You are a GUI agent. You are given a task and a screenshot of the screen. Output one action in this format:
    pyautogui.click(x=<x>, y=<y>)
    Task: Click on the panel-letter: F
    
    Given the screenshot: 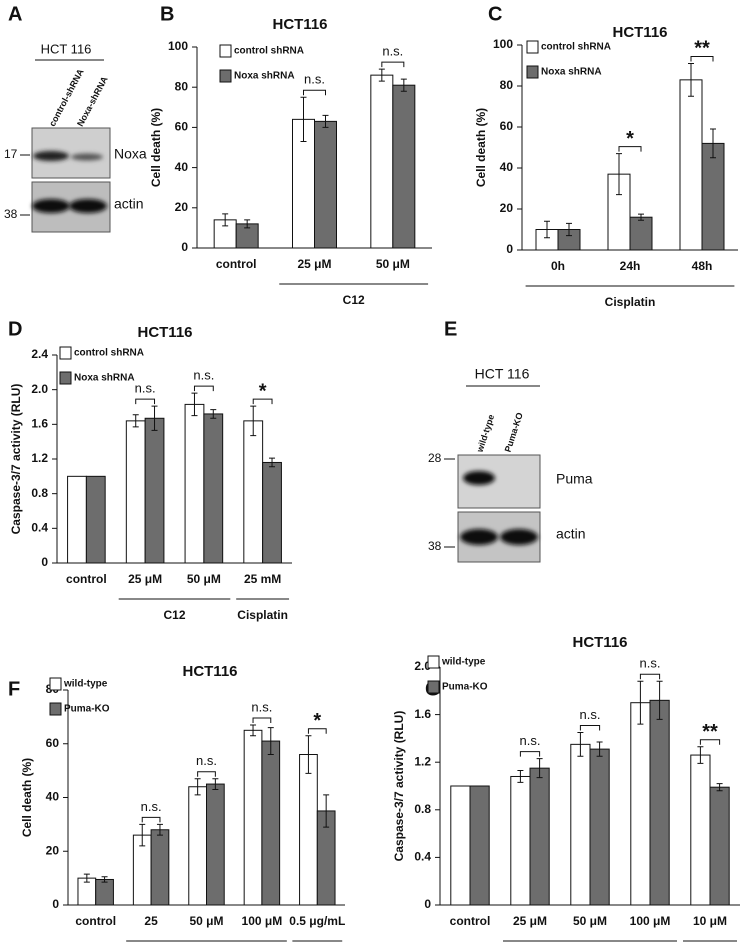 What is the action you would take?
    pyautogui.click(x=14, y=689)
    